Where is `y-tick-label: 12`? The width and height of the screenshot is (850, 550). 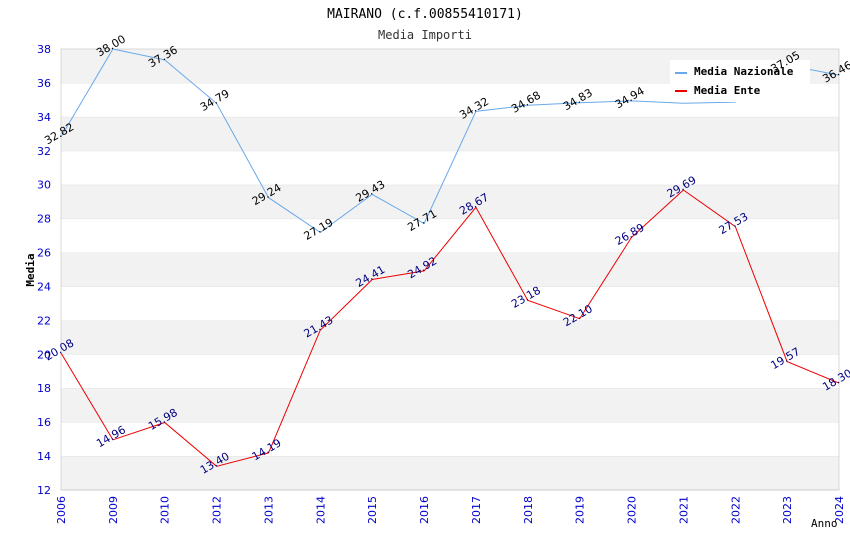
y-tick-label: 12 is located at coordinates (44, 490).